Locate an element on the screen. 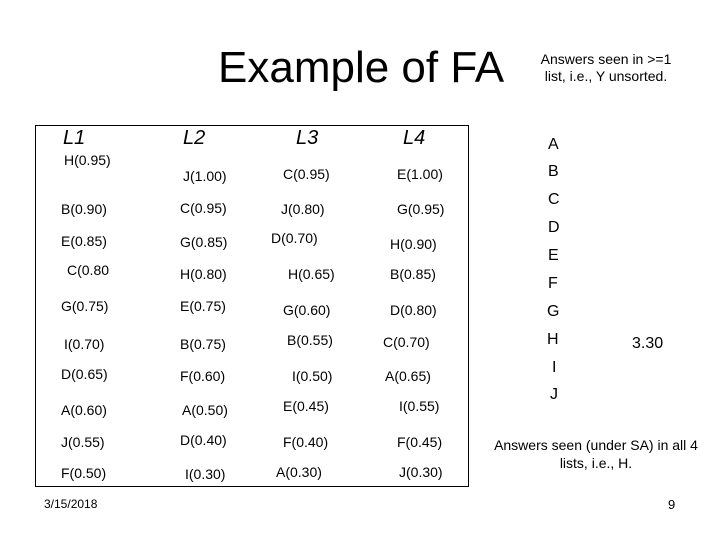 This screenshot has height=540, width=720. l3-entry: C(0.95) is located at coordinates (306, 174).